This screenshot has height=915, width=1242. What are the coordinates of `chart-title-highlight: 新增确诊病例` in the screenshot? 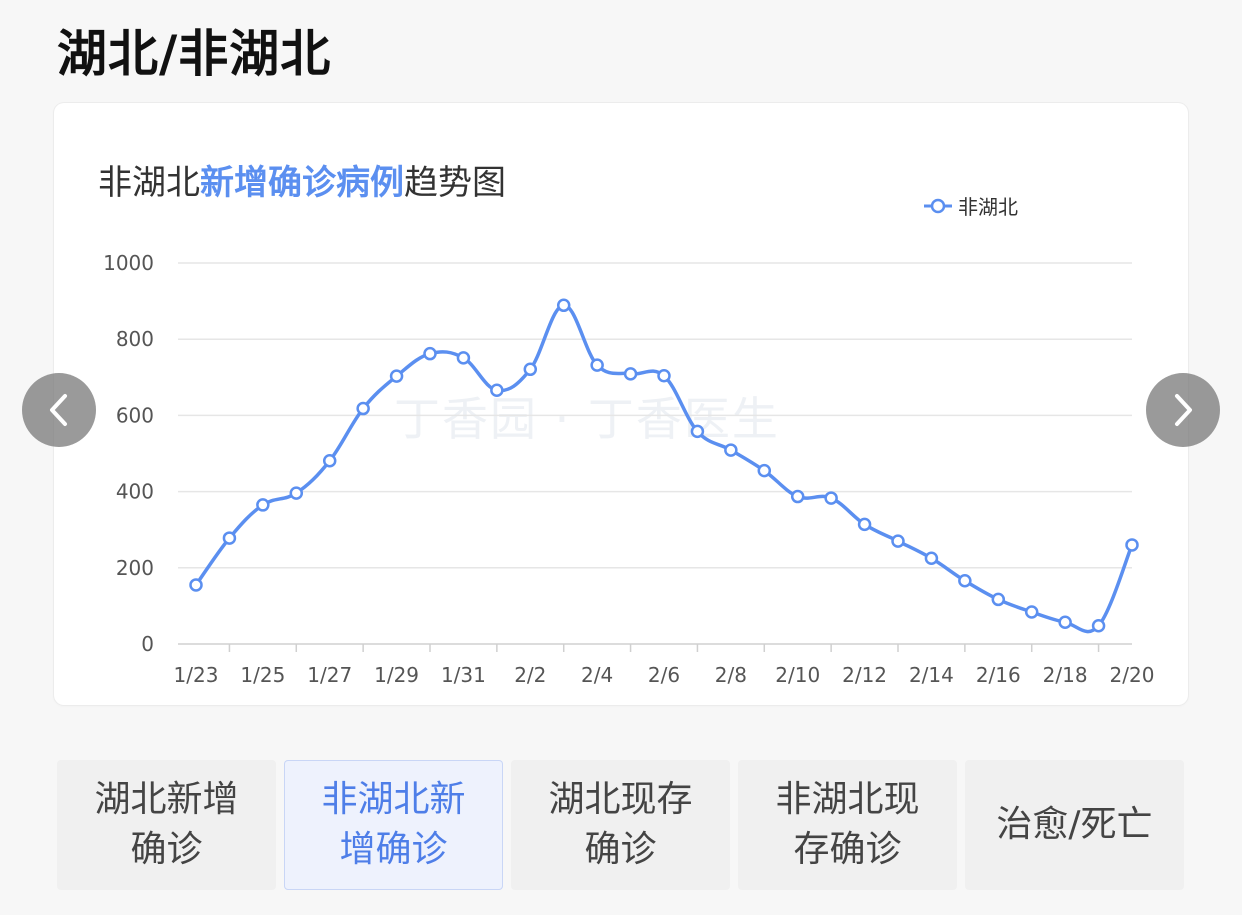 It's located at (302, 183).